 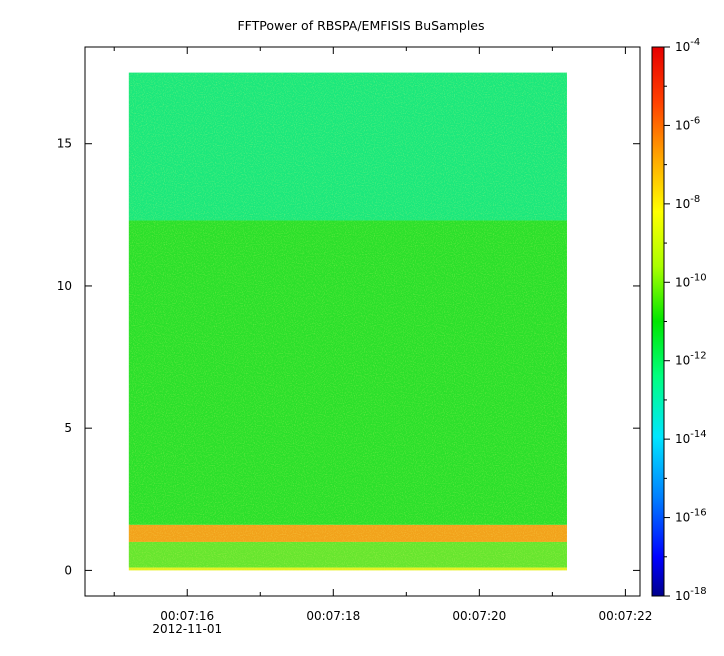 I want to click on y-tick-label: 0, so click(x=68, y=570).